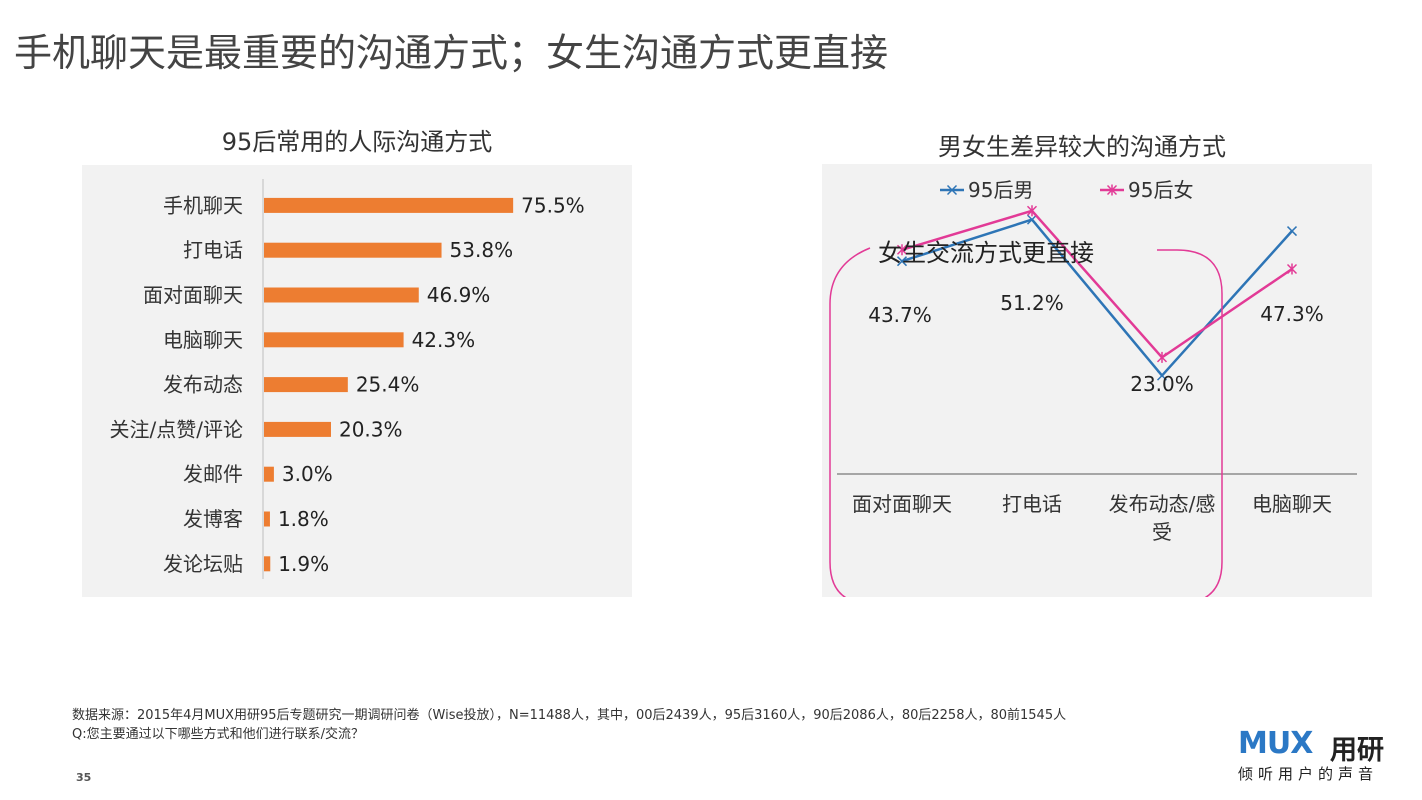  Describe the element at coordinates (1162, 532) in the screenshot. I see `line-category-label: 受` at that location.